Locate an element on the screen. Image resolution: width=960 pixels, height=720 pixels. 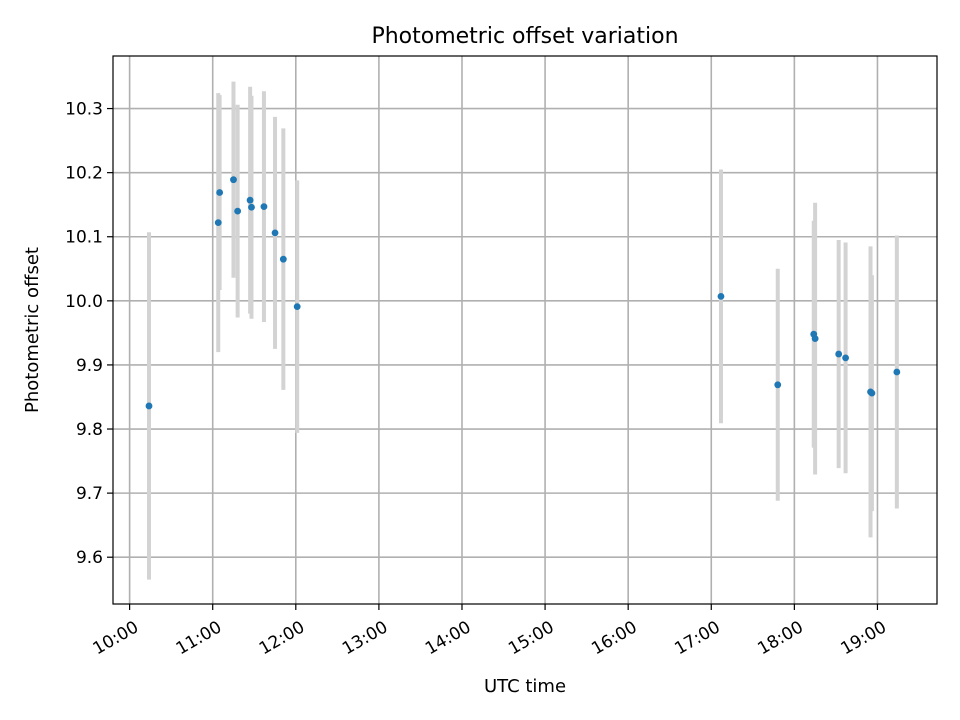
x-axis-label: UTC time is located at coordinates (525, 686).